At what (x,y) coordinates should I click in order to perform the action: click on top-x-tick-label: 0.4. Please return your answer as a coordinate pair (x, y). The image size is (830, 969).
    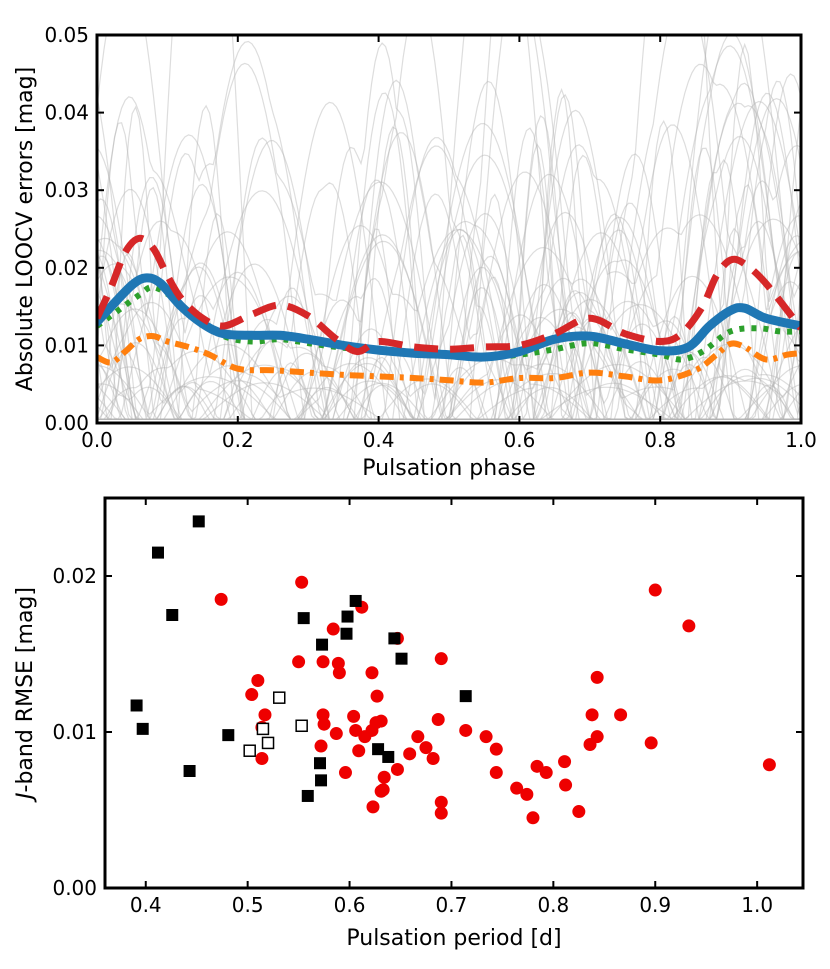
    Looking at the image, I should click on (379, 440).